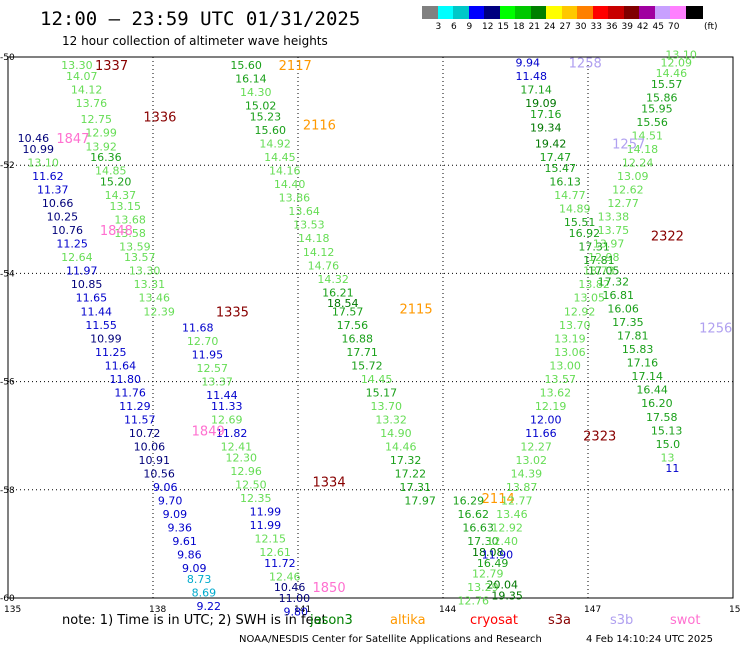  I want to click on swh-value: 11.66, so click(541, 433).